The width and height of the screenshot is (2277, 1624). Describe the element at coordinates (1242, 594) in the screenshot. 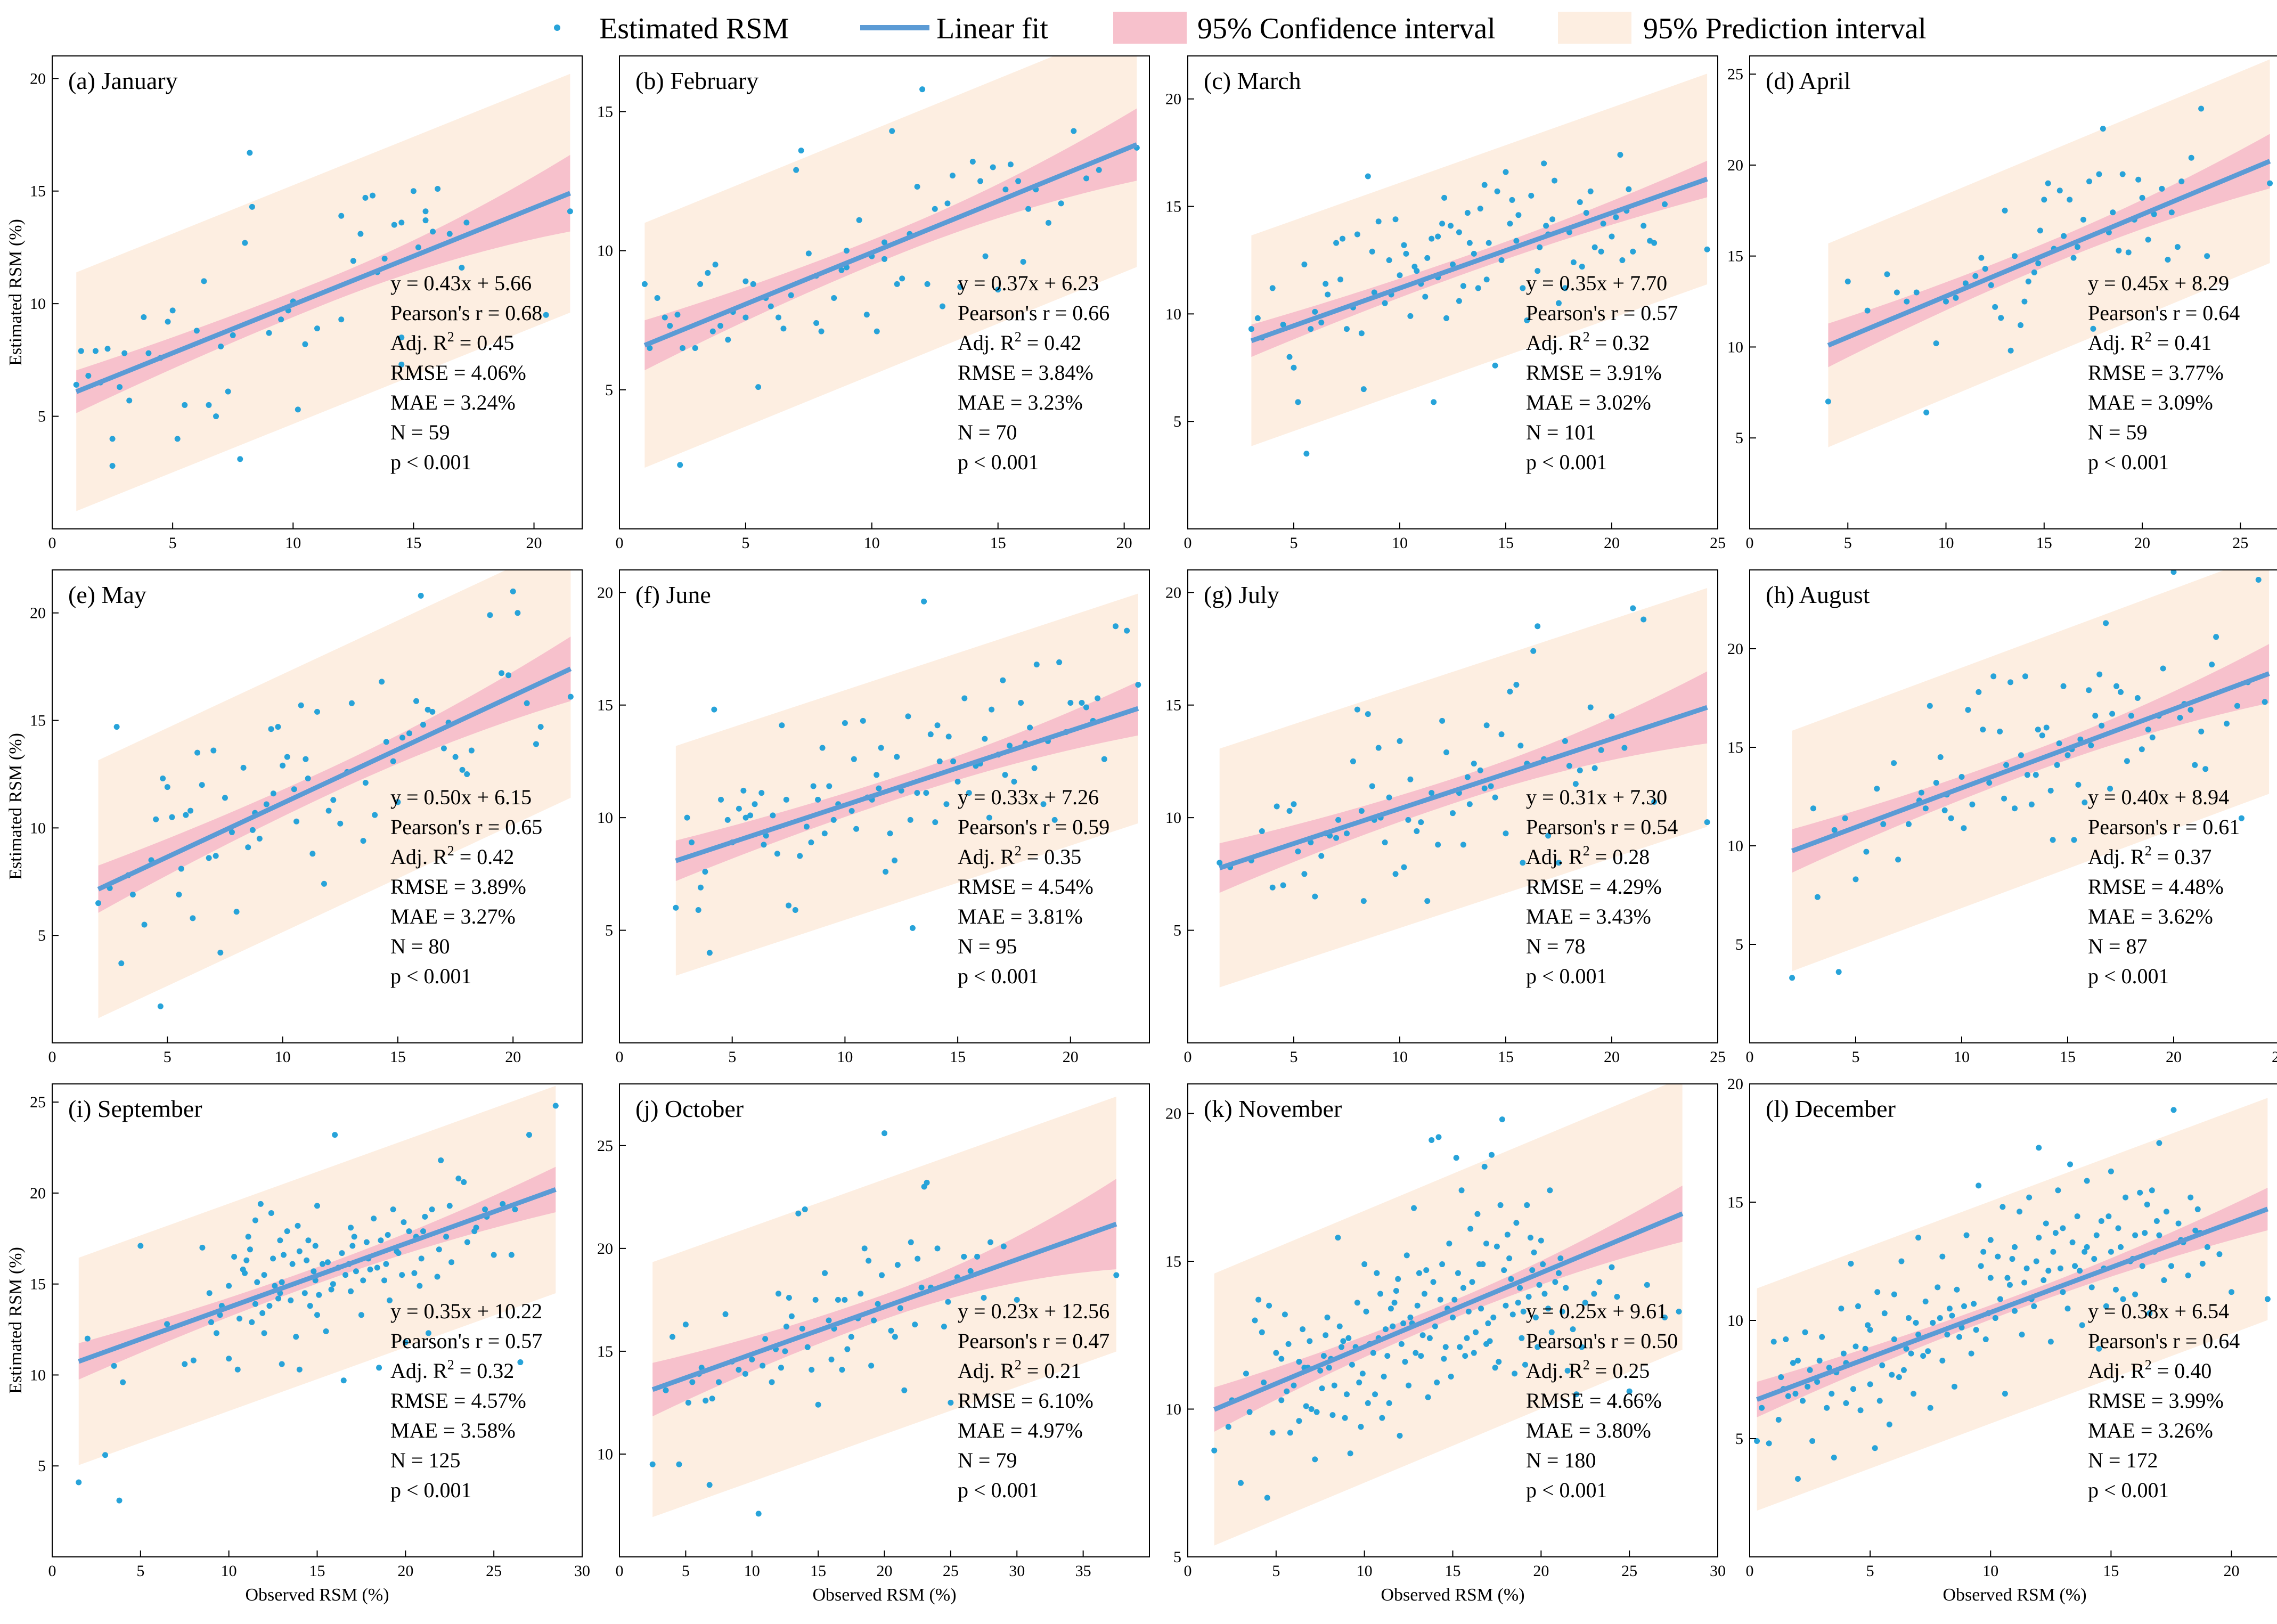

I see `panel-title: (g) July` at that location.